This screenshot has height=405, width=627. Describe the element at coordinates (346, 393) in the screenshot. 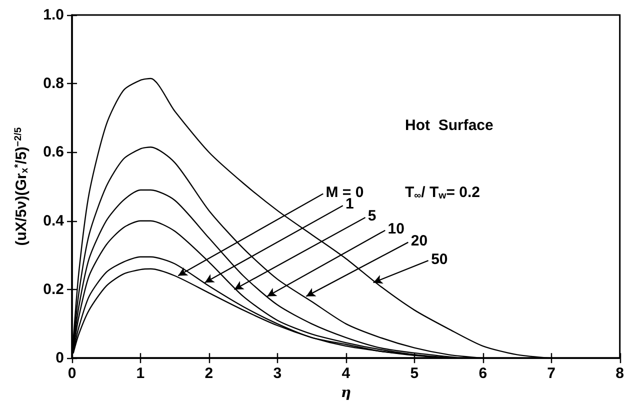

I see `x-axis-title: η` at that location.